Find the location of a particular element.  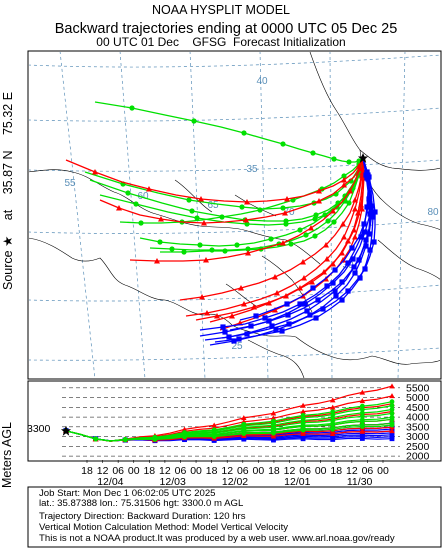

source-star-marker-vertical is located at coordinates (66, 430).